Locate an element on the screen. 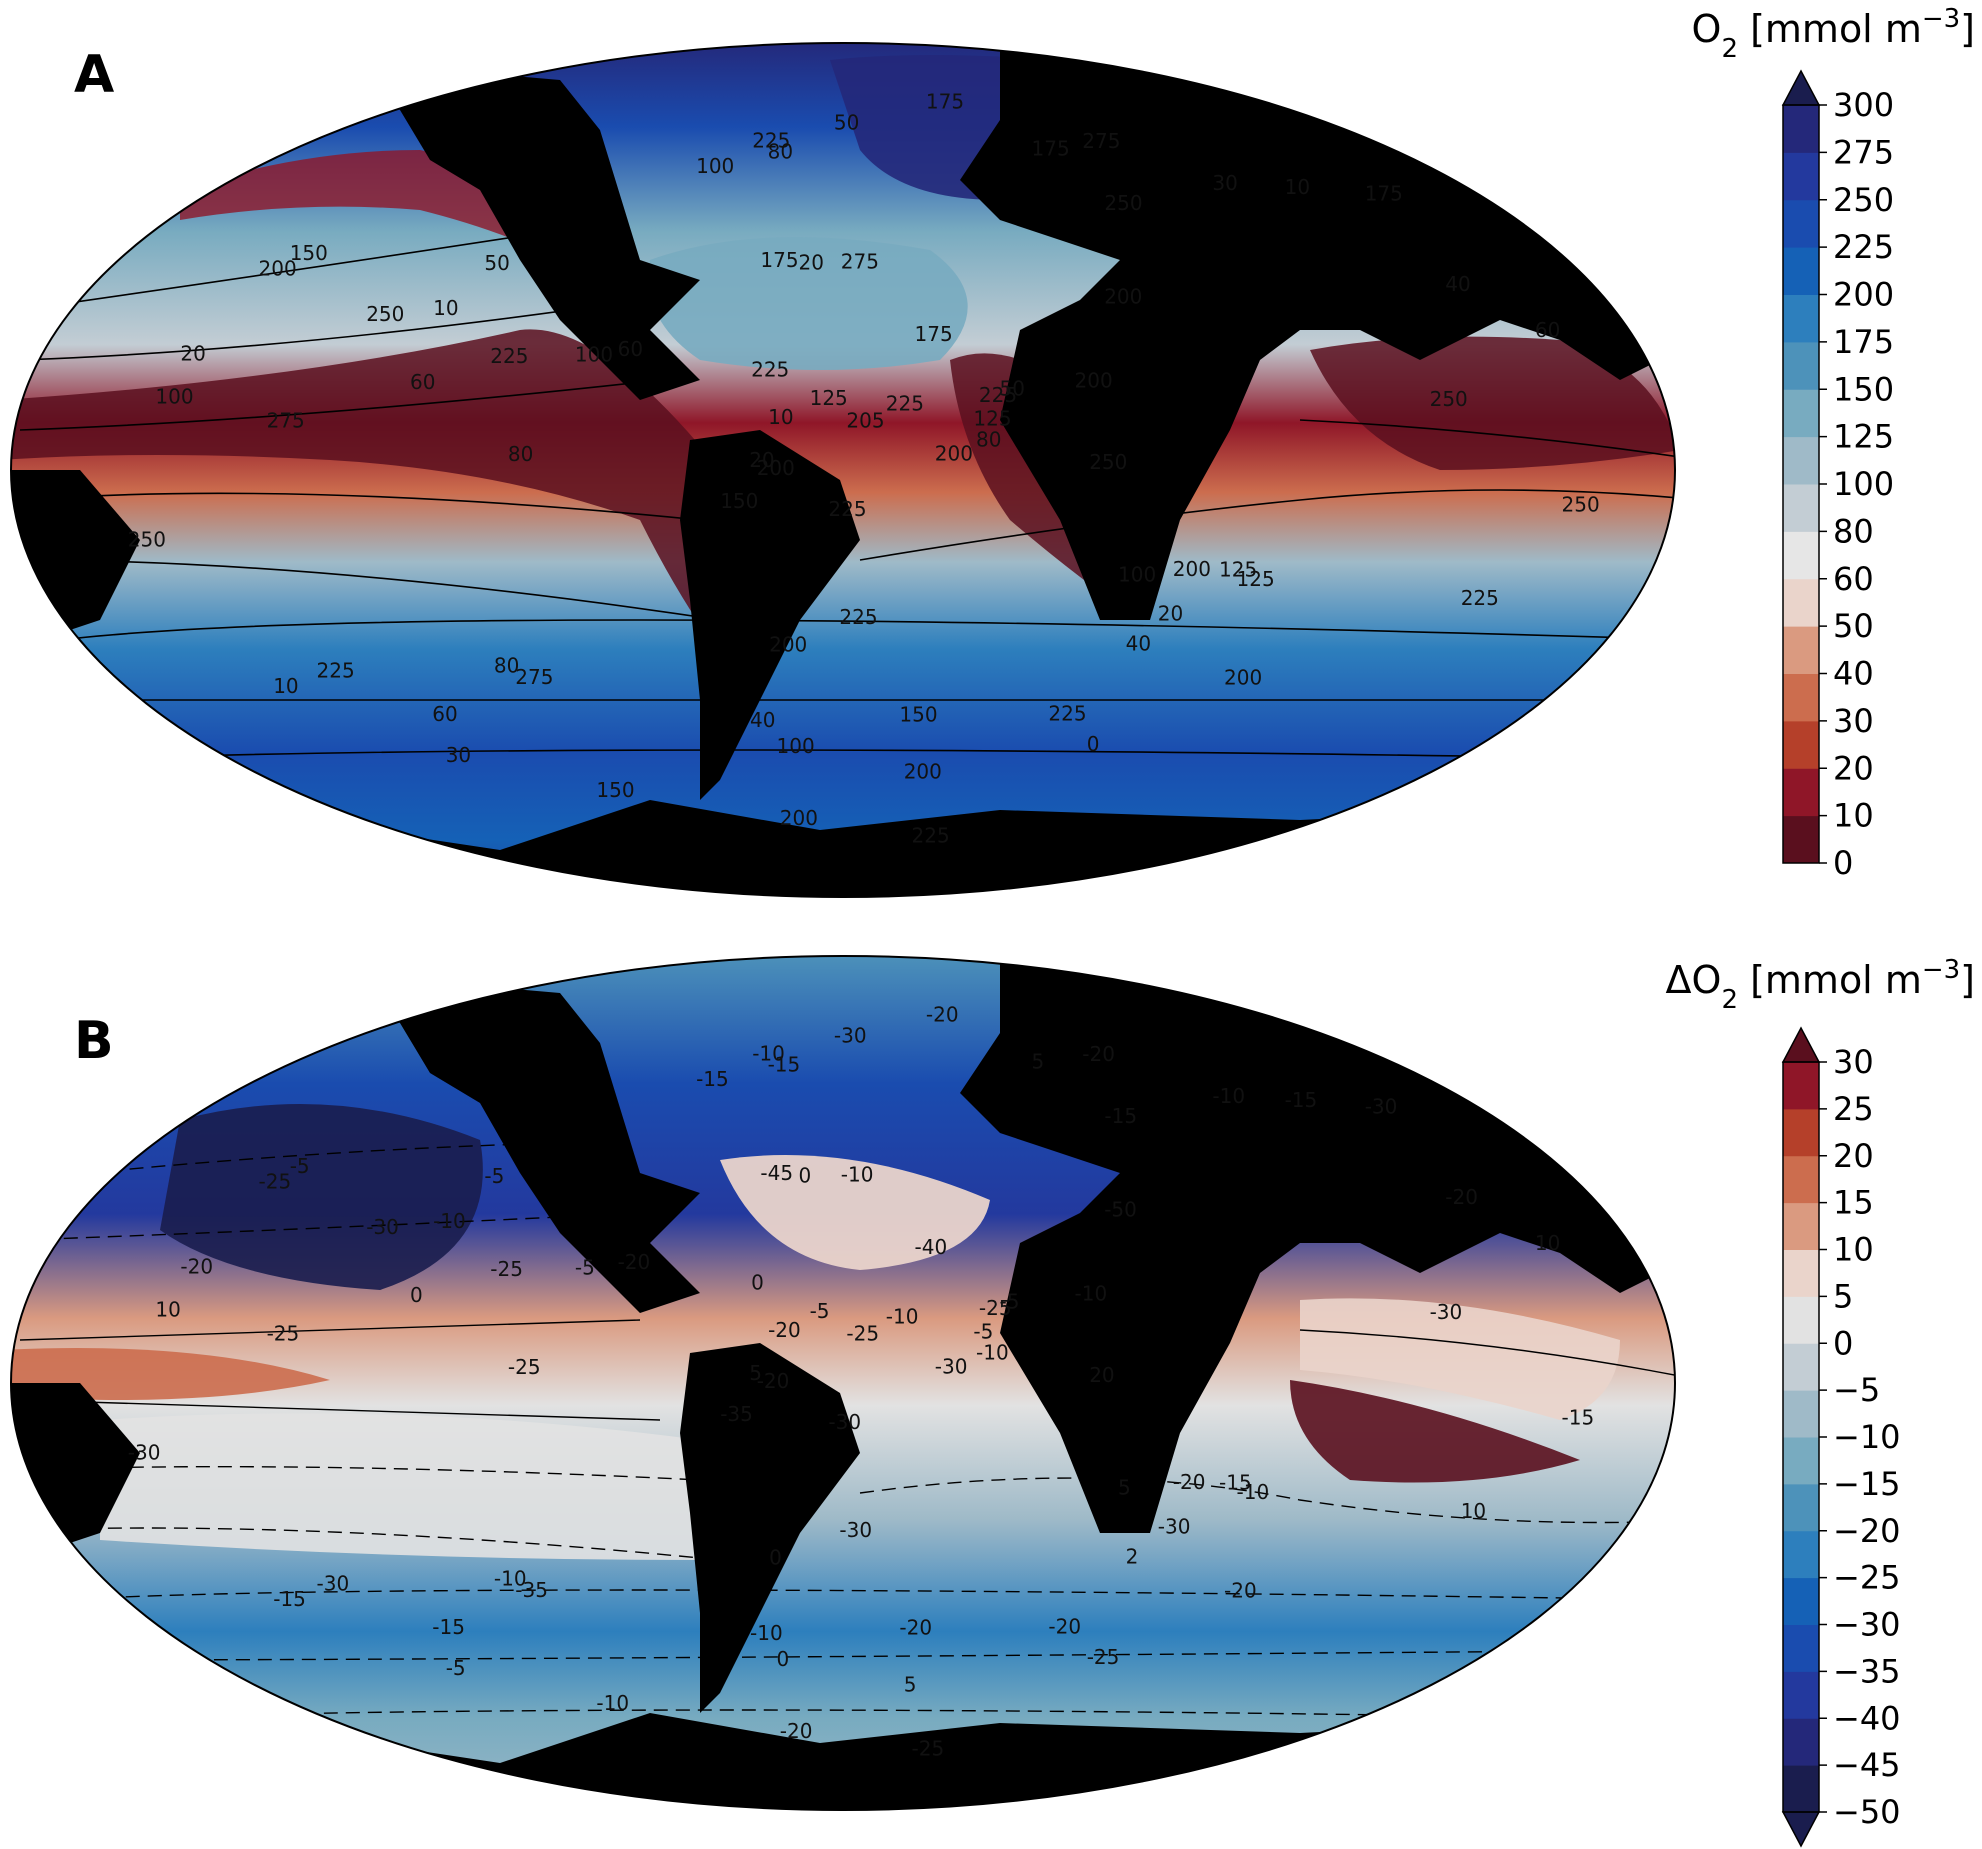  colorbar-a-tick-label: 125 is located at coordinates (1863, 437).